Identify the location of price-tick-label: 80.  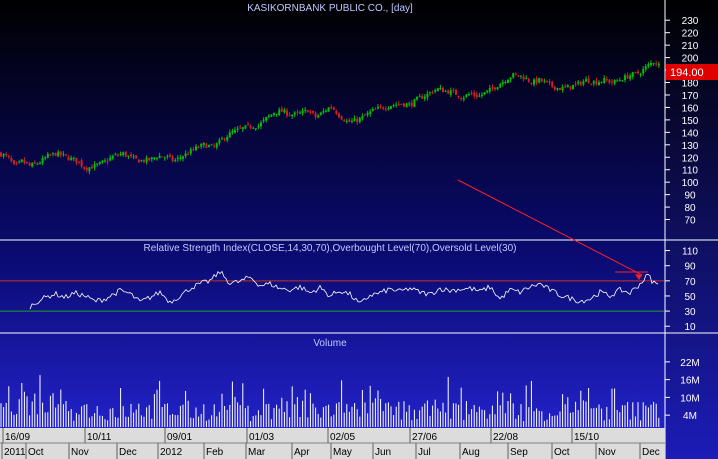
(690, 208).